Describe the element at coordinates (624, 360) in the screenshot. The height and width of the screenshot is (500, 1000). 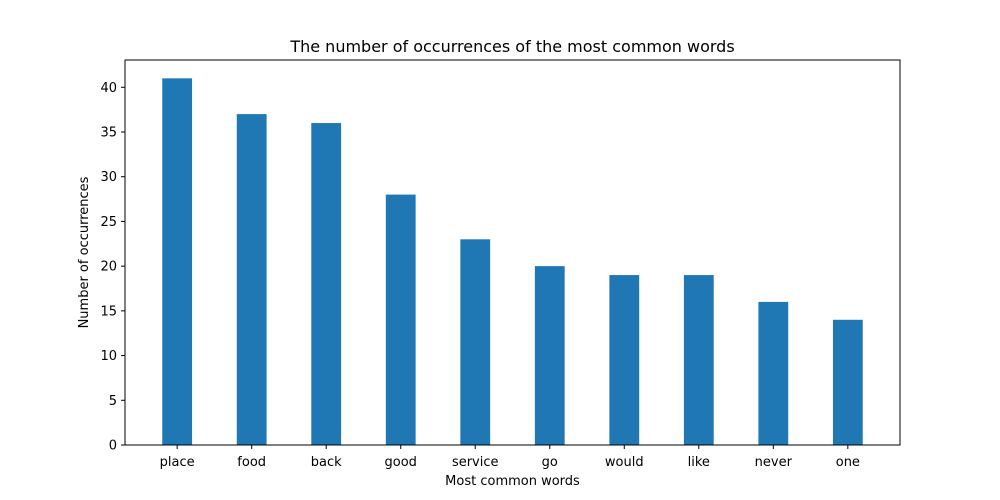
I see `bar-would` at that location.